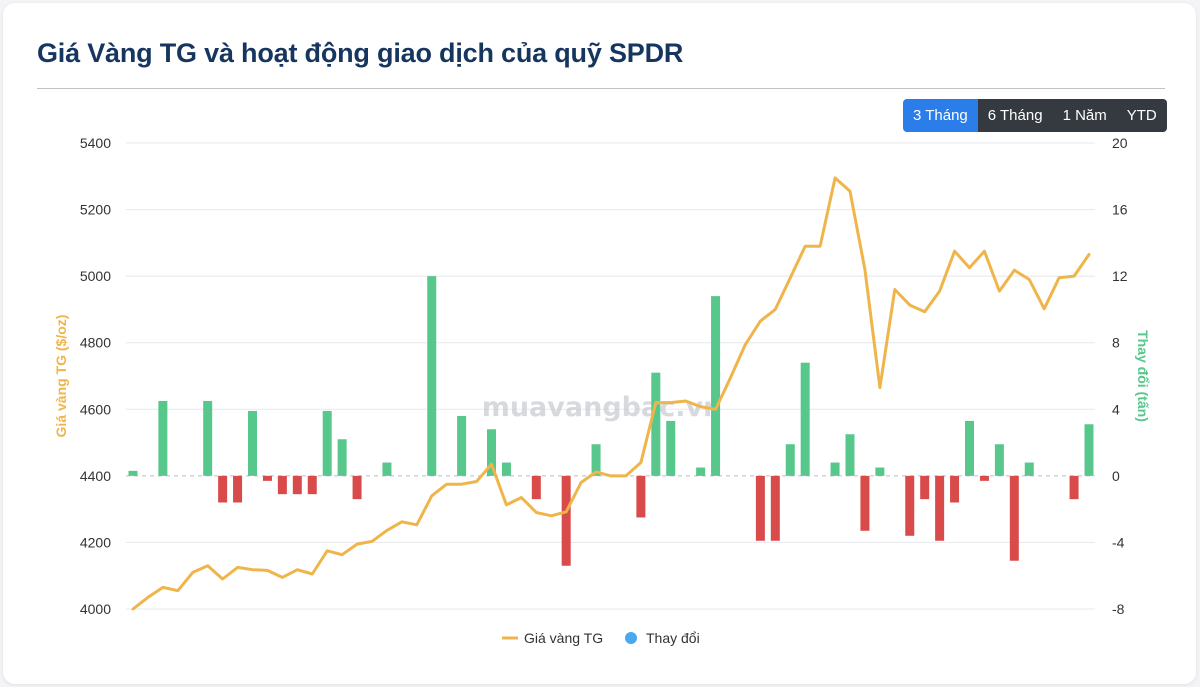 Image resolution: width=1200 pixels, height=687 pixels. I want to click on legend-price-label: Giá vàng TG, so click(563, 638).